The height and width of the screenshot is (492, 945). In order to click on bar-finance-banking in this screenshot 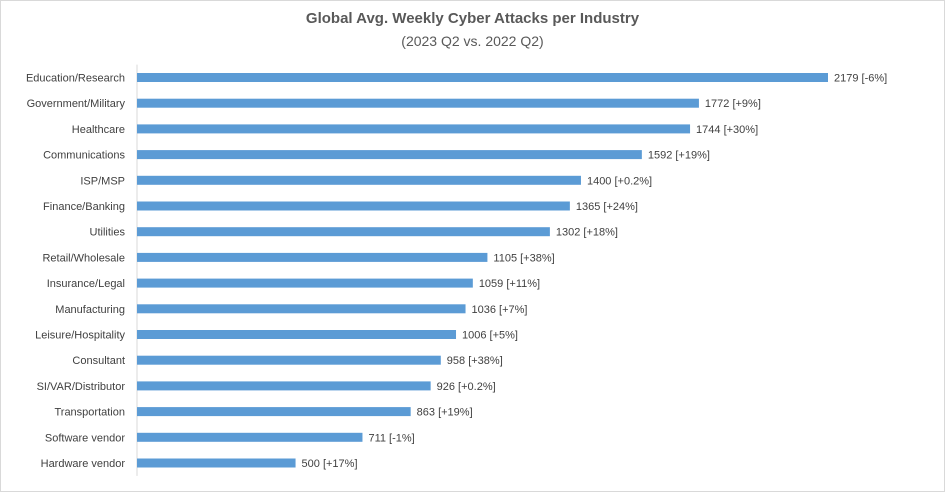, I will do `click(353, 206)`.